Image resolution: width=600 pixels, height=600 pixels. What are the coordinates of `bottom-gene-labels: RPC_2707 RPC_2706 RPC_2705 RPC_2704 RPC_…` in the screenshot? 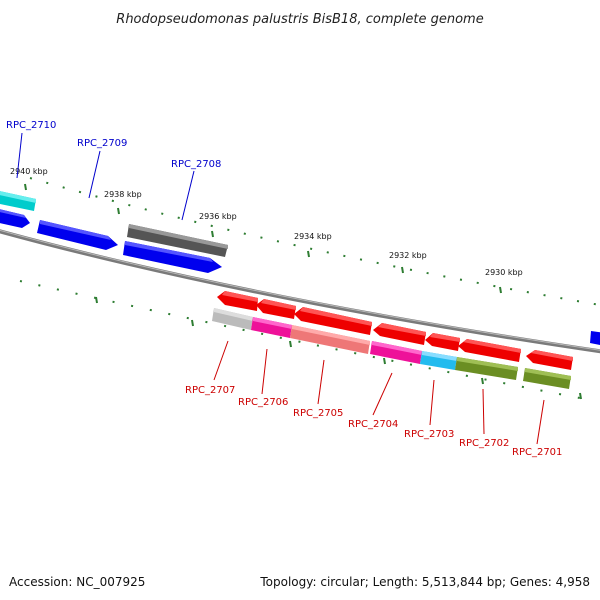 It's located at (373, 399).